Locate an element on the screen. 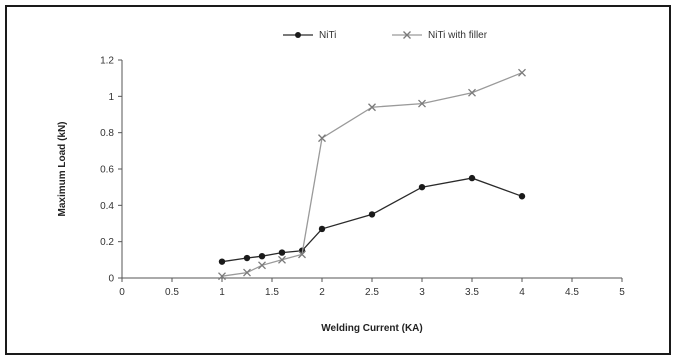  series-line-niti is located at coordinates (372, 220).